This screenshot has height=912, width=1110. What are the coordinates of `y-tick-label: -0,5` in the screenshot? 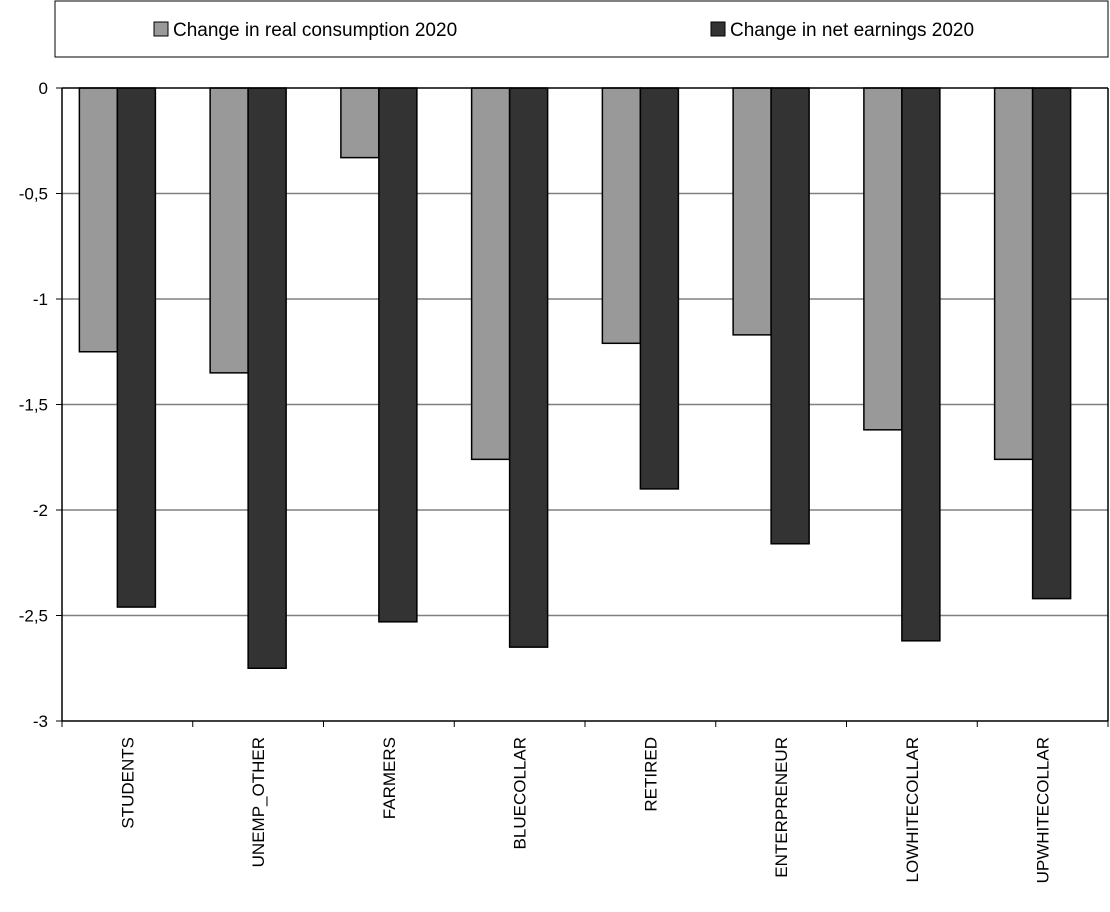 It's located at (33, 194).